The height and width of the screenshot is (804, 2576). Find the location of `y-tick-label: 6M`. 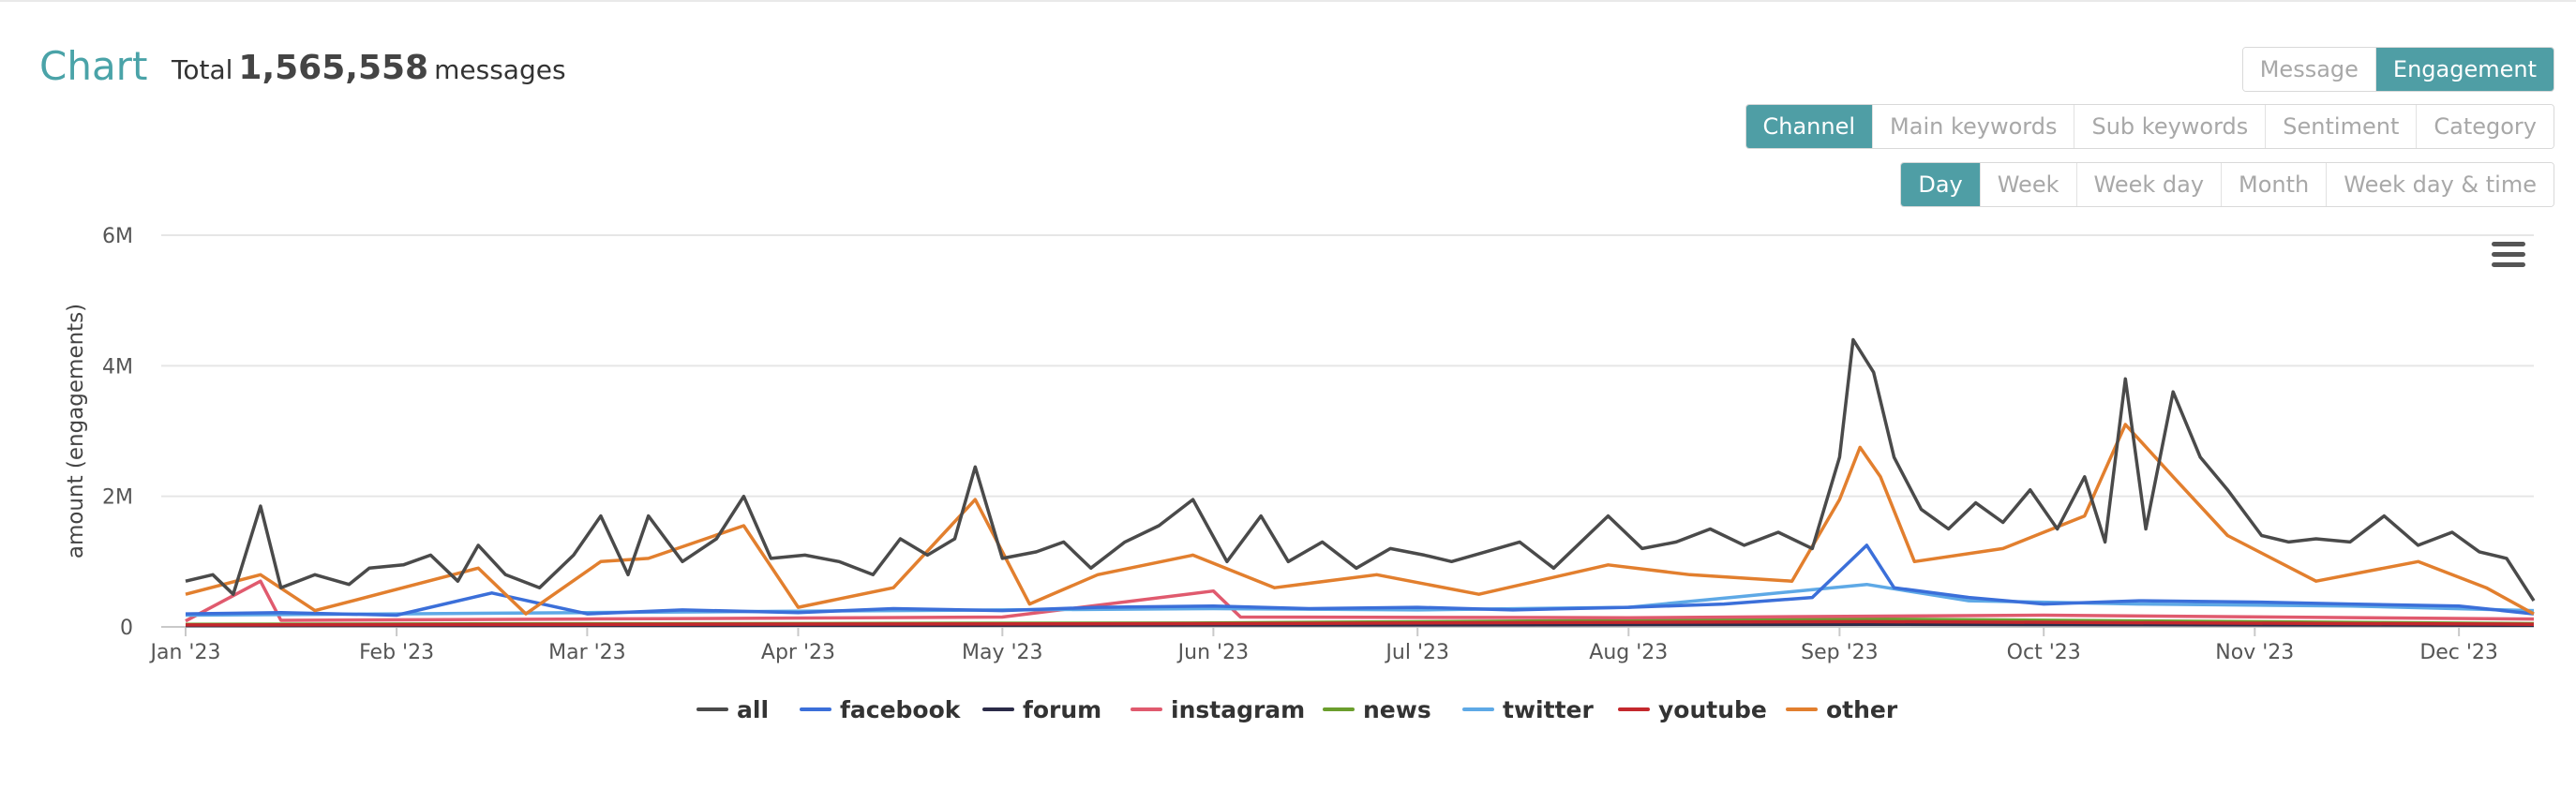

y-tick-label: 6M is located at coordinates (118, 236).